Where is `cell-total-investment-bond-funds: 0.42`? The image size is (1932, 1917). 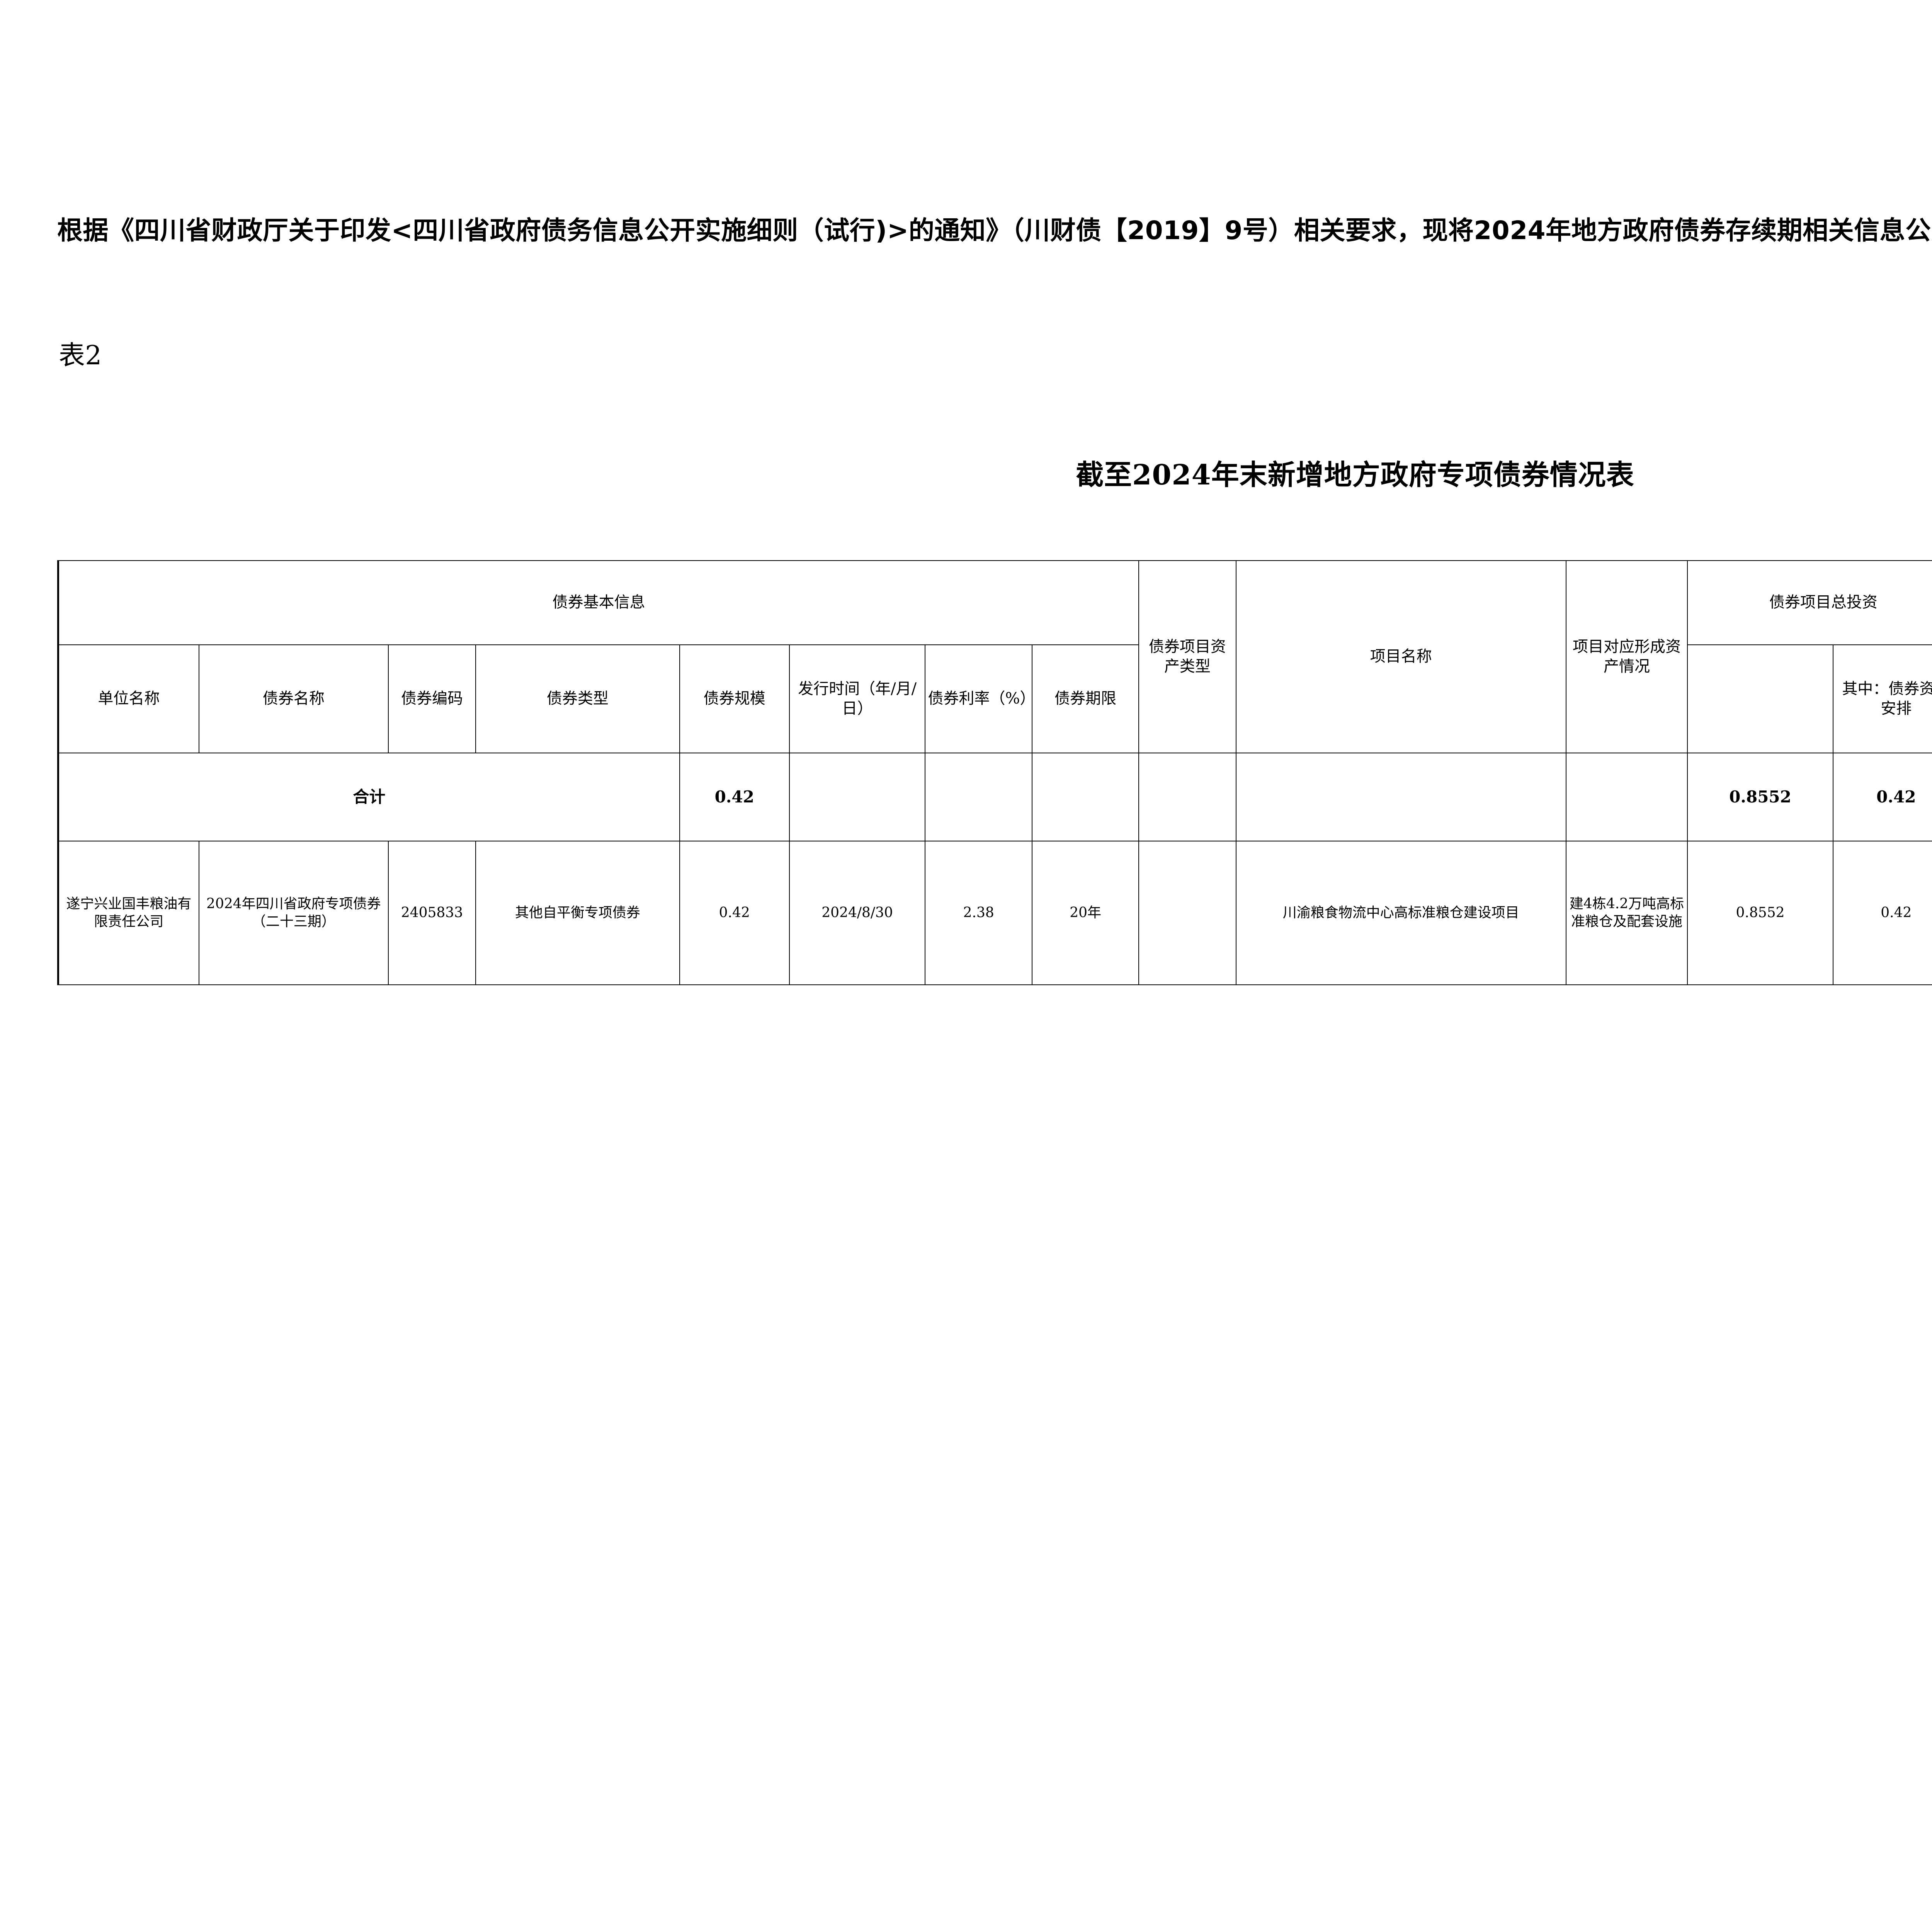 cell-total-investment-bond-funds: 0.42 is located at coordinates (1882, 913).